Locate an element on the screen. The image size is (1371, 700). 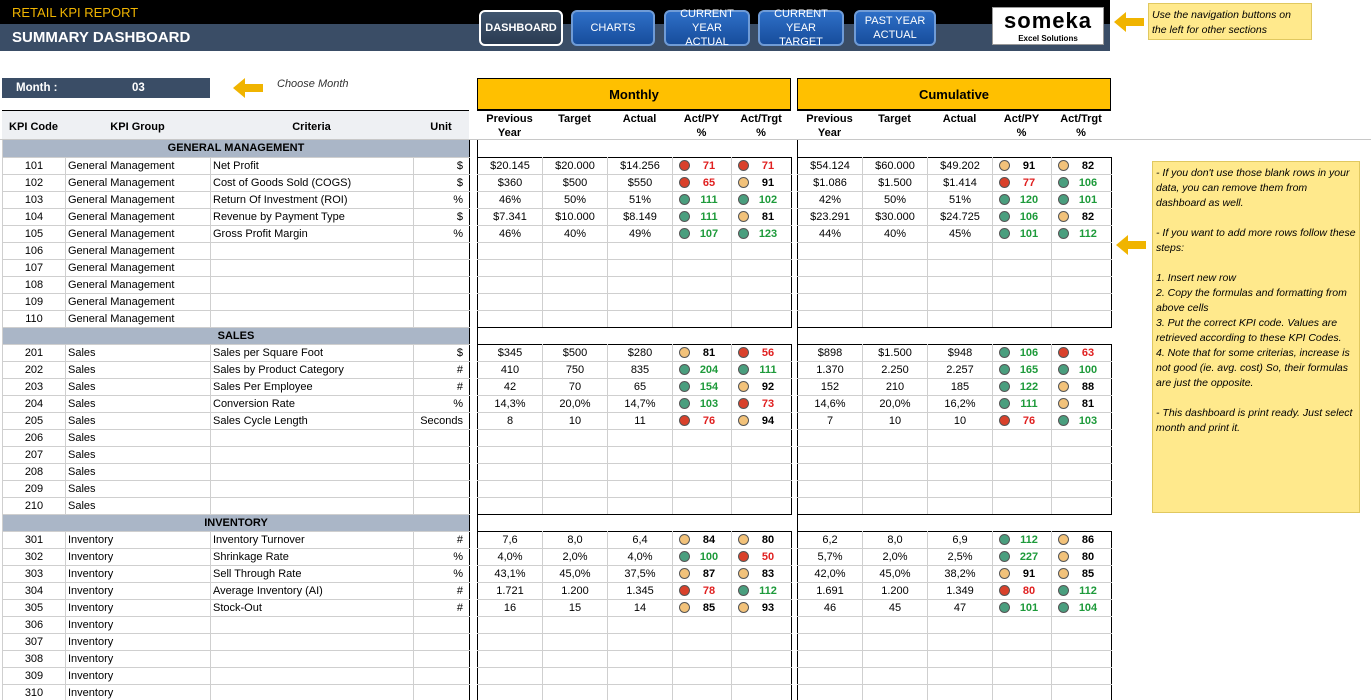
kpi-row: 107 General Management is located at coordinates (236, 268).